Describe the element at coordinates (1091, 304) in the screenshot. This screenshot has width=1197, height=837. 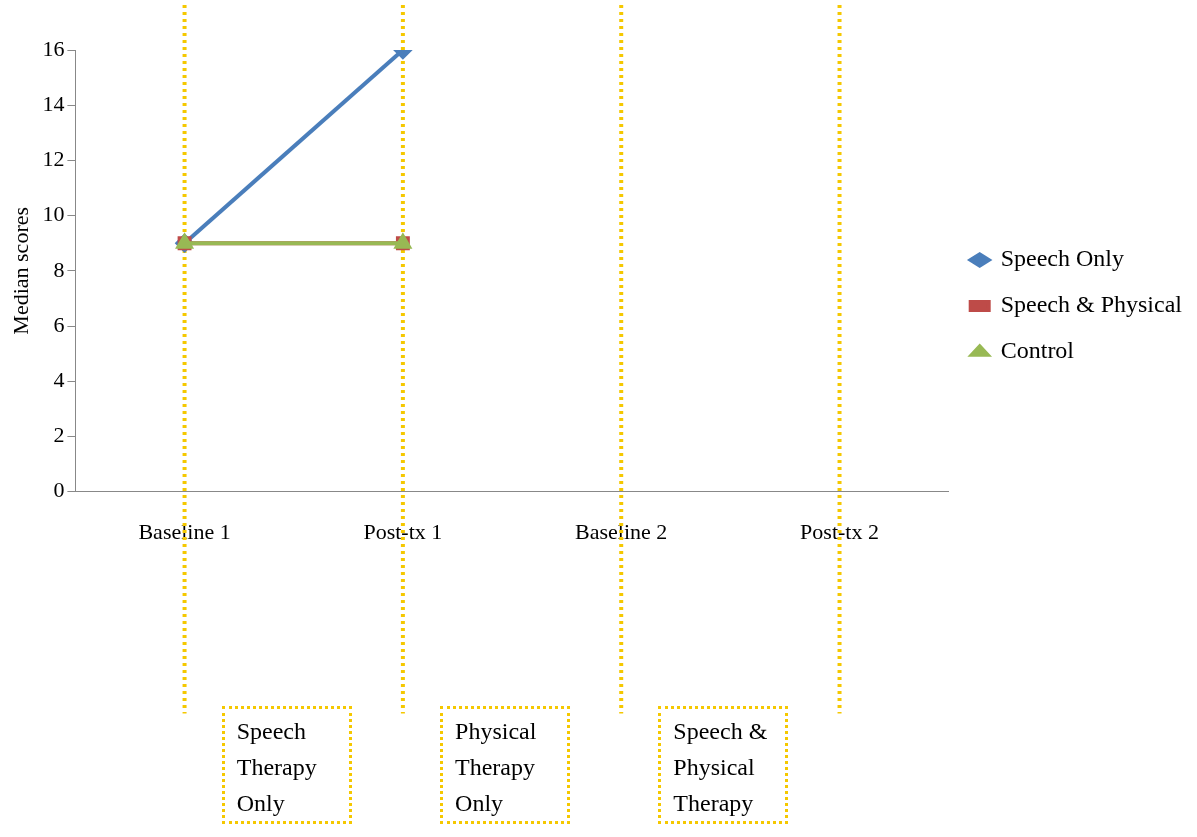
I see `legend-label: Speech & Physical` at that location.